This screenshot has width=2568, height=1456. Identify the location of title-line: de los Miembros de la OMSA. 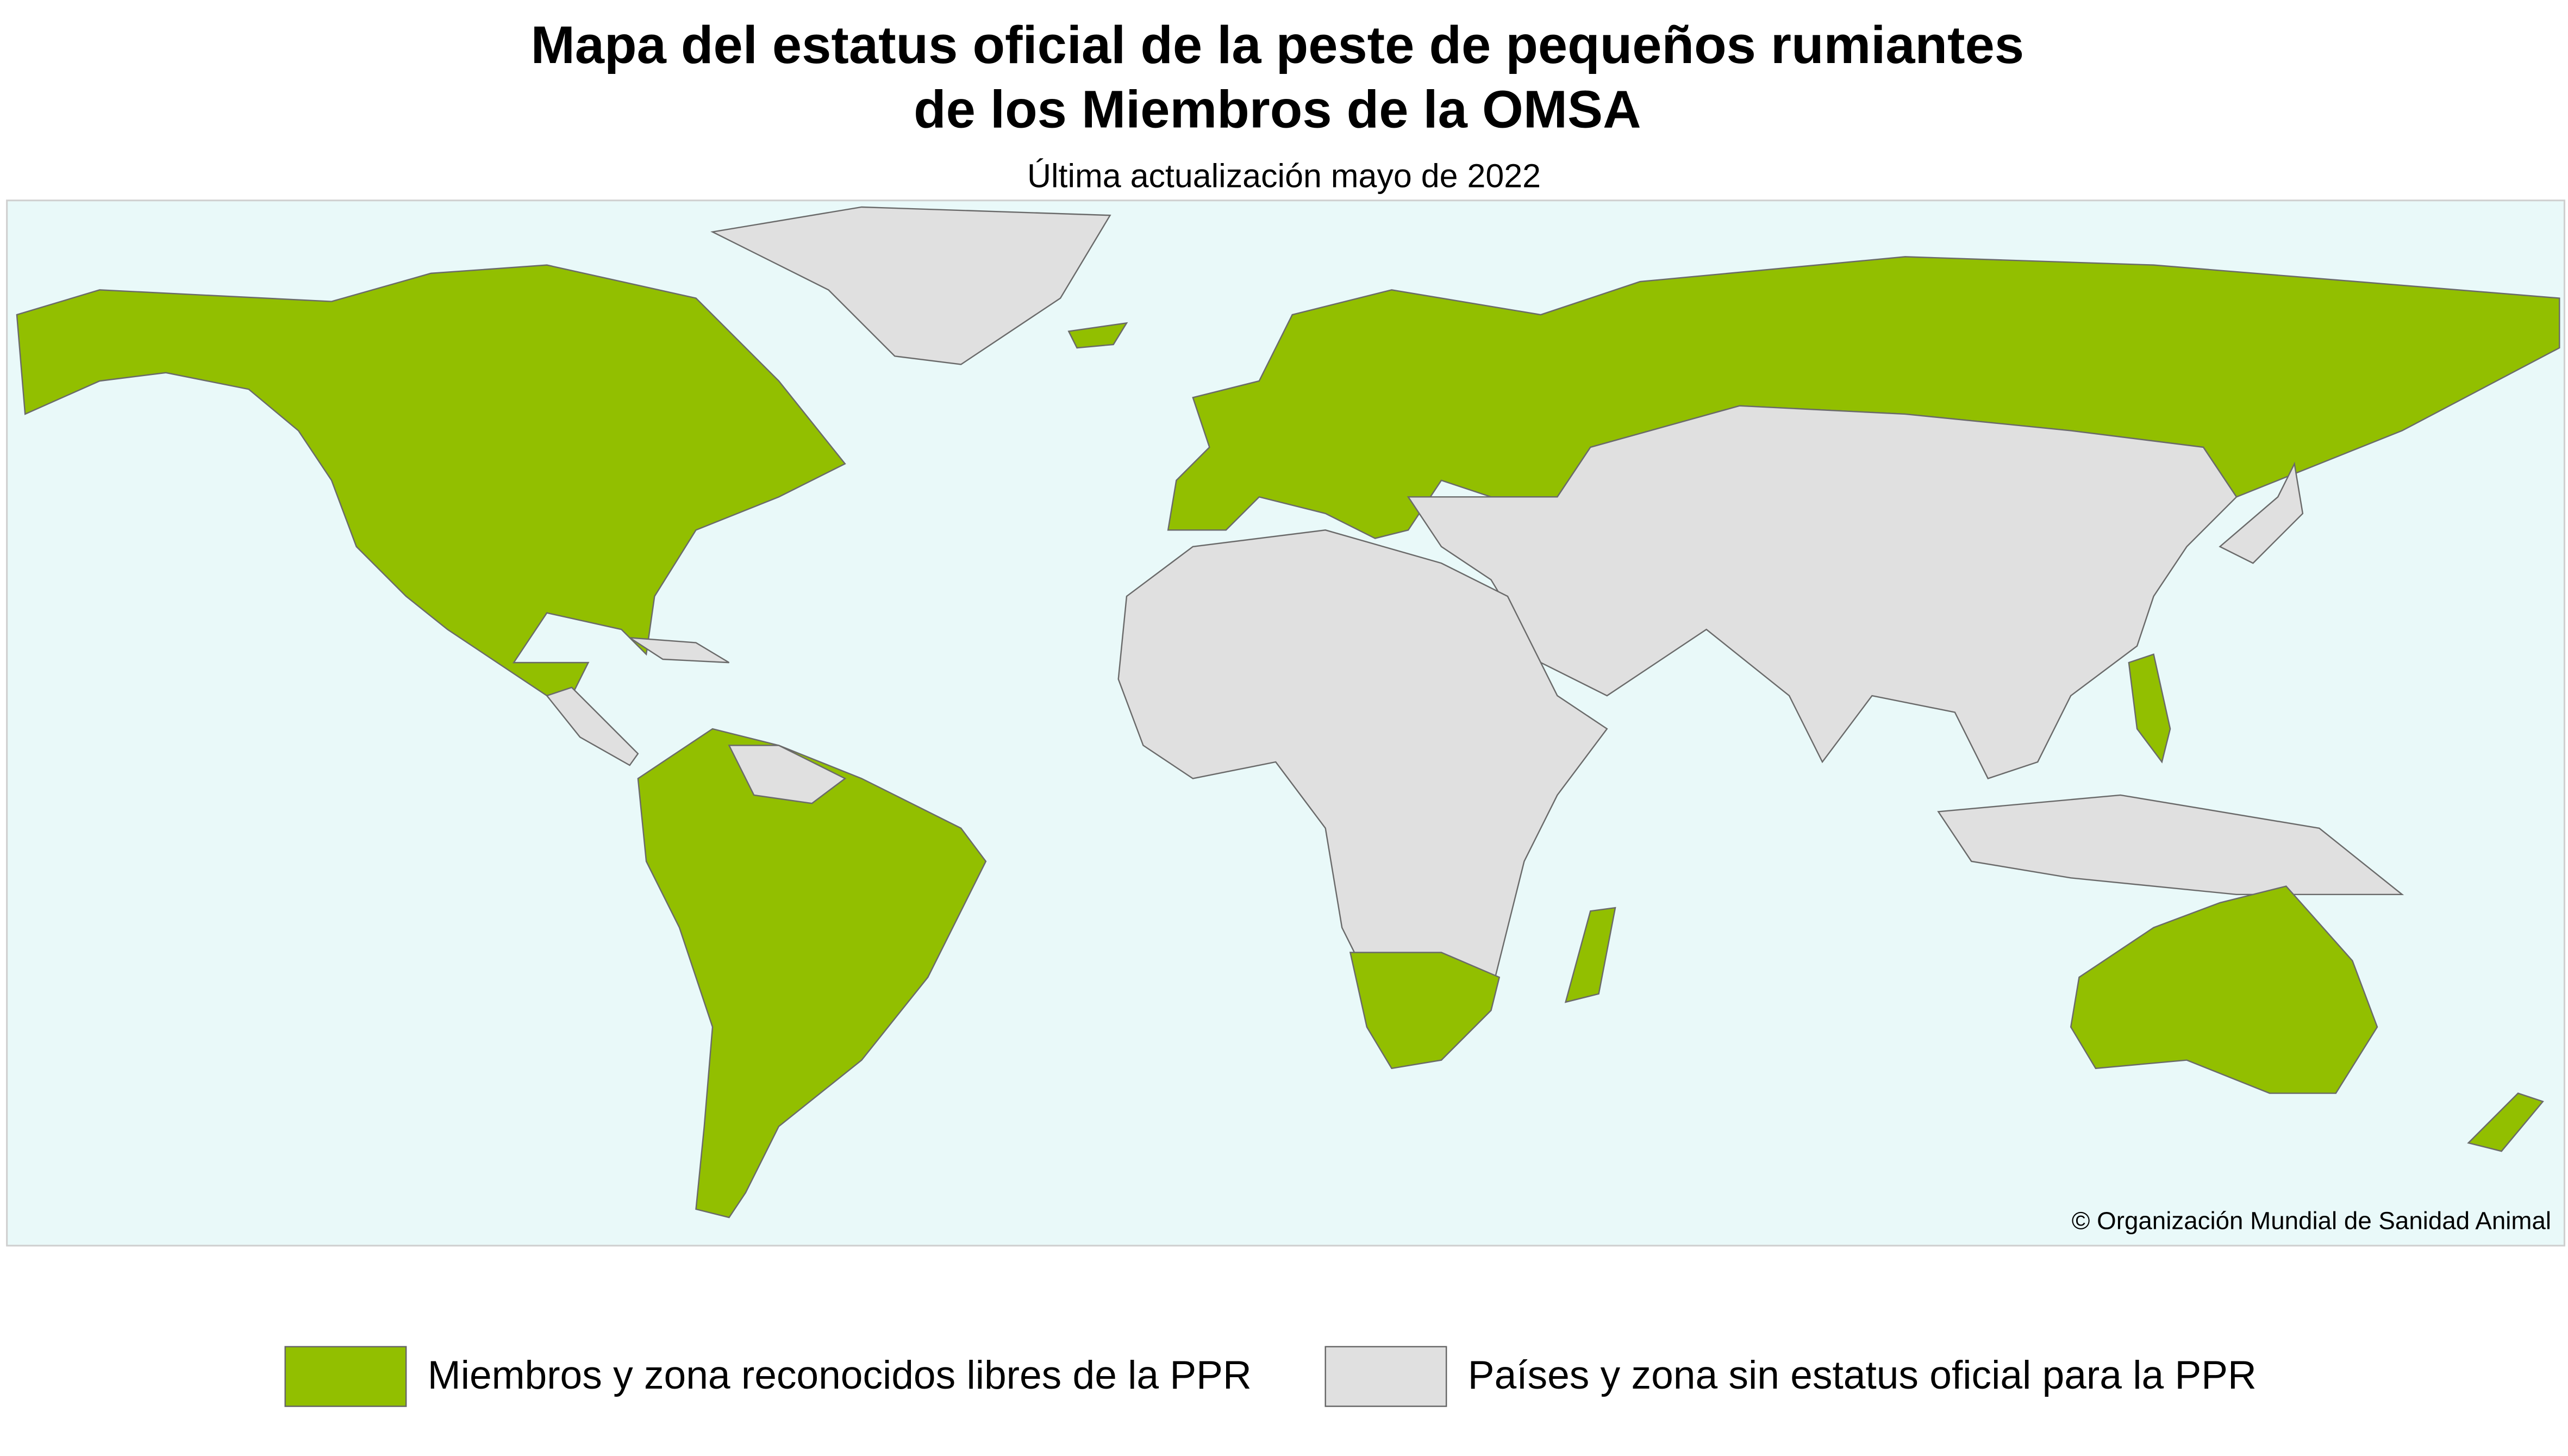
(1277, 109).